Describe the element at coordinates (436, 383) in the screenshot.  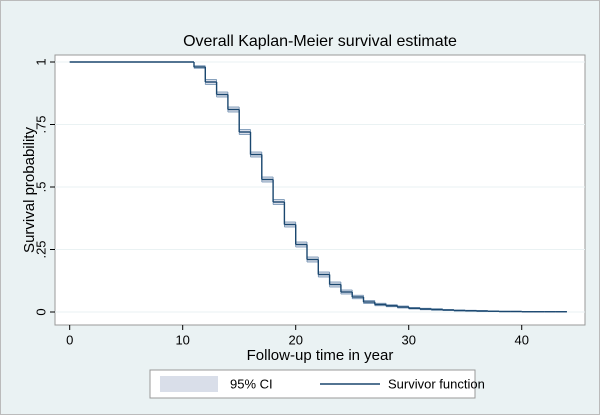
I see `legend-label: Survivor function` at that location.